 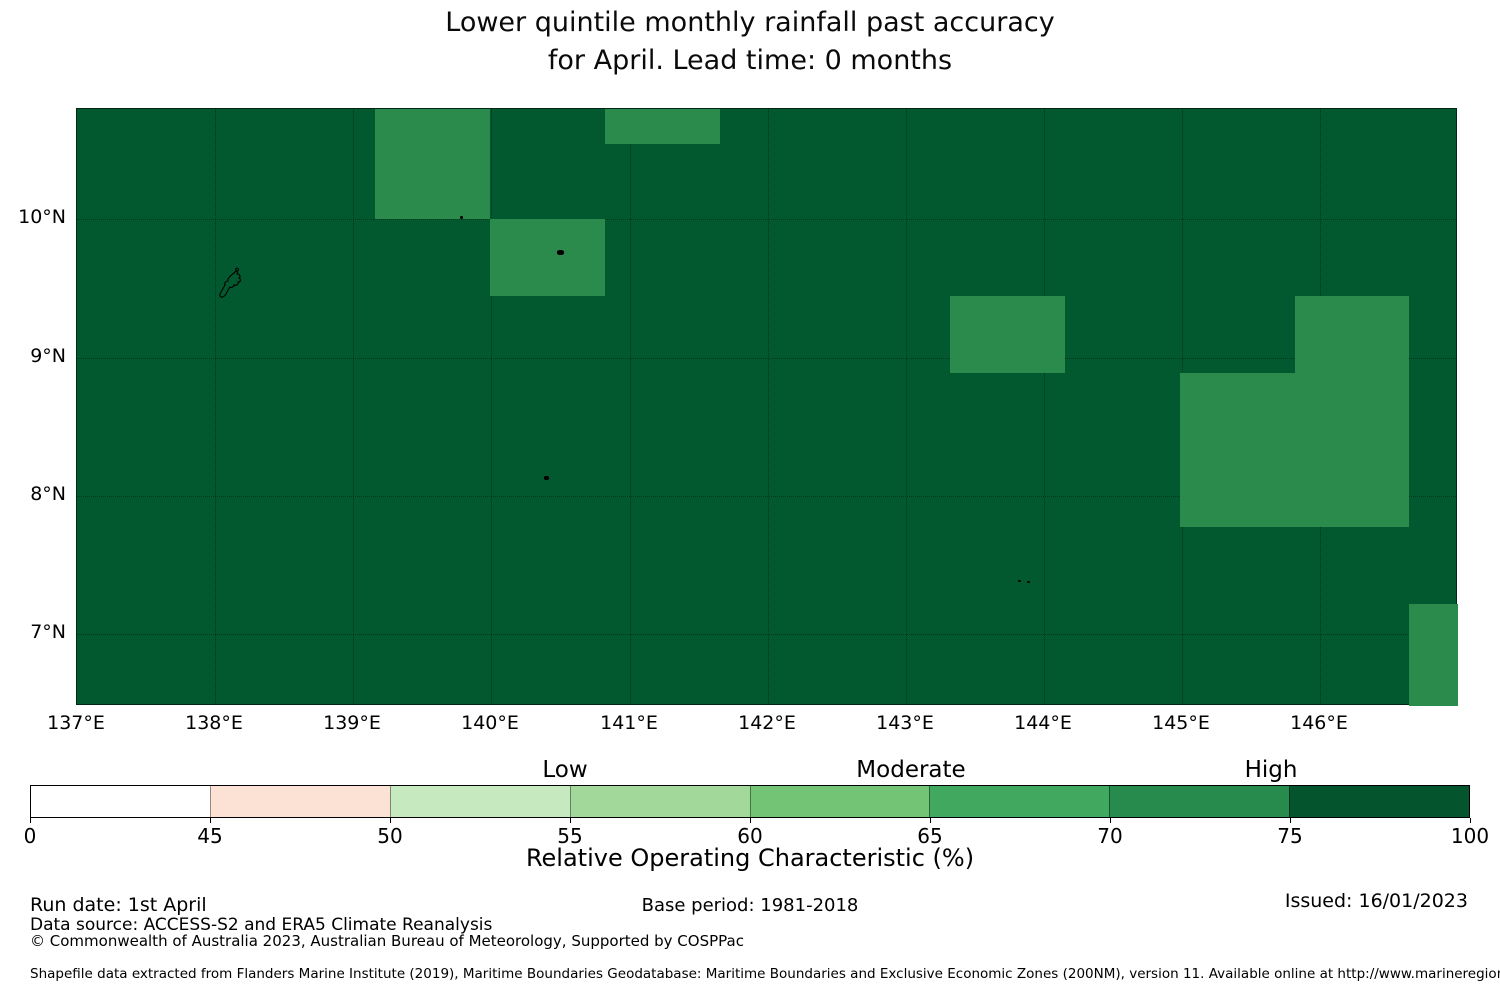 I want to click on colorbar-tick-label: 75, so click(x=1290, y=836).